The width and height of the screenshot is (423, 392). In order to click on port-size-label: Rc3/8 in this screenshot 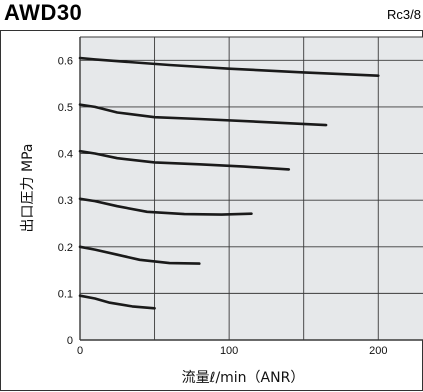, I will do `click(404, 14)`.